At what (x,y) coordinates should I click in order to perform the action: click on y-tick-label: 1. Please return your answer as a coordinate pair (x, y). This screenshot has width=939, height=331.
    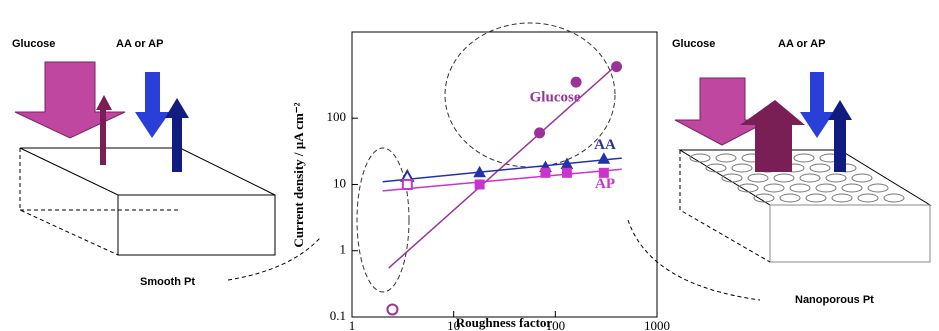
    Looking at the image, I should click on (343, 249).